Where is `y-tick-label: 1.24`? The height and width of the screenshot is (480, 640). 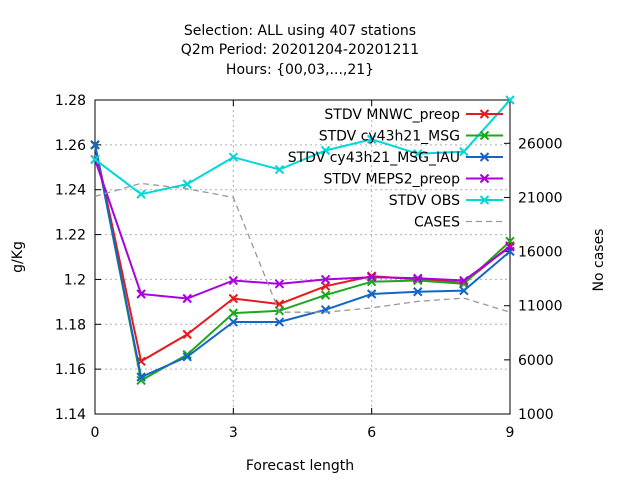
y-tick-label: 1.24 is located at coordinates (70, 191).